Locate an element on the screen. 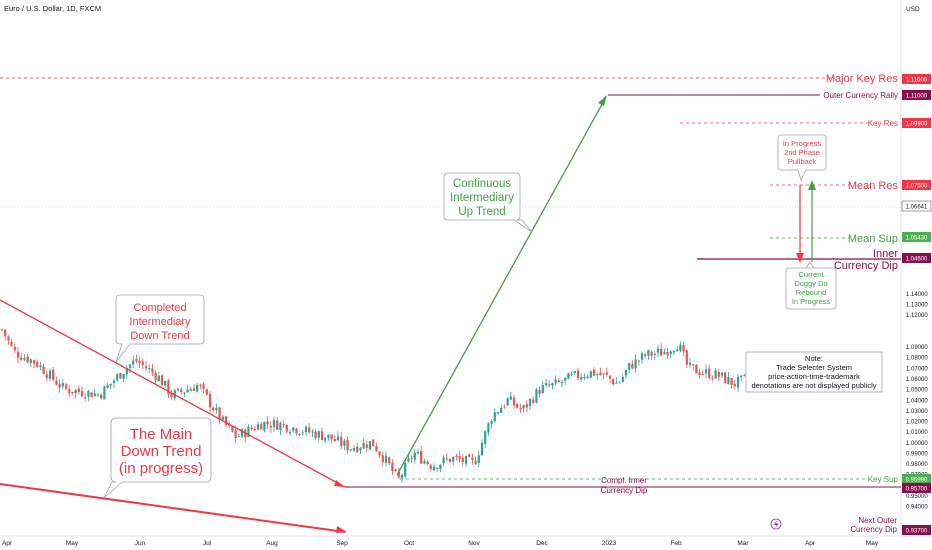 This screenshot has height=550, width=932. price-tag: 1.04600 is located at coordinates (916, 258).